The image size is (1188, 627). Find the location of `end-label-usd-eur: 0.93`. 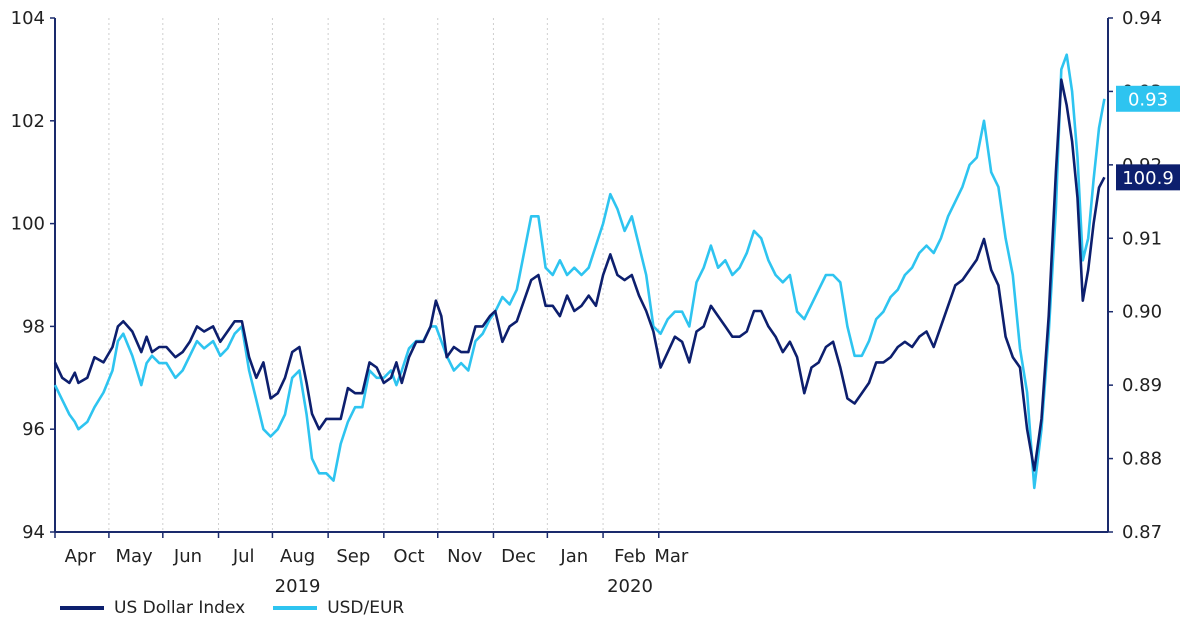

end-label-usd-eur: 0.93 is located at coordinates (1148, 99).